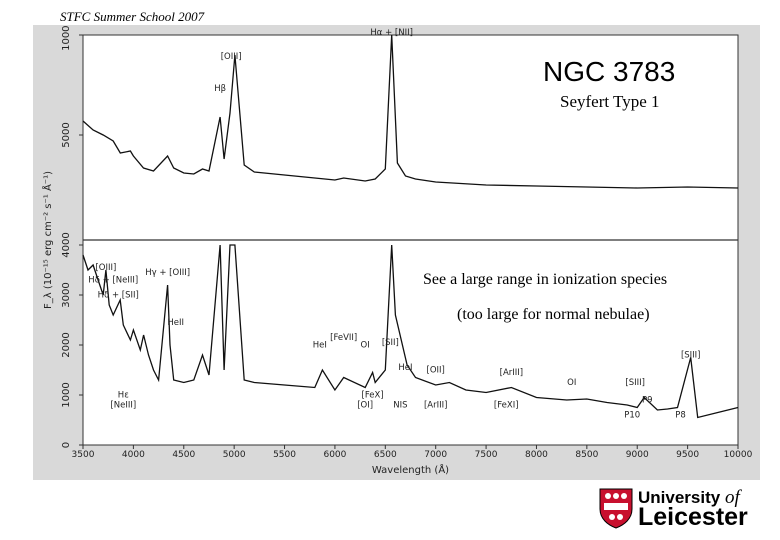  What do you see at coordinates (390, 343) in the screenshot?
I see `line-annotation: [SII]` at bounding box center [390, 343].